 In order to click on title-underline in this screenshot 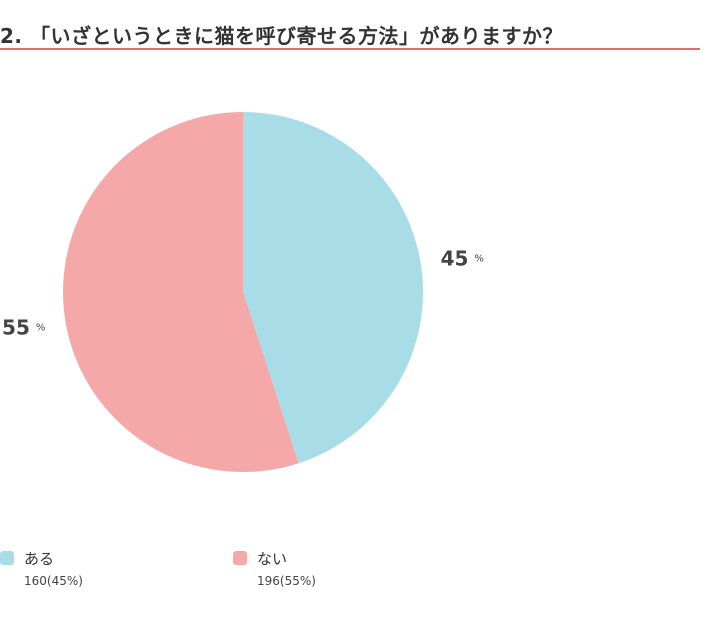, I will do `click(350, 49)`.